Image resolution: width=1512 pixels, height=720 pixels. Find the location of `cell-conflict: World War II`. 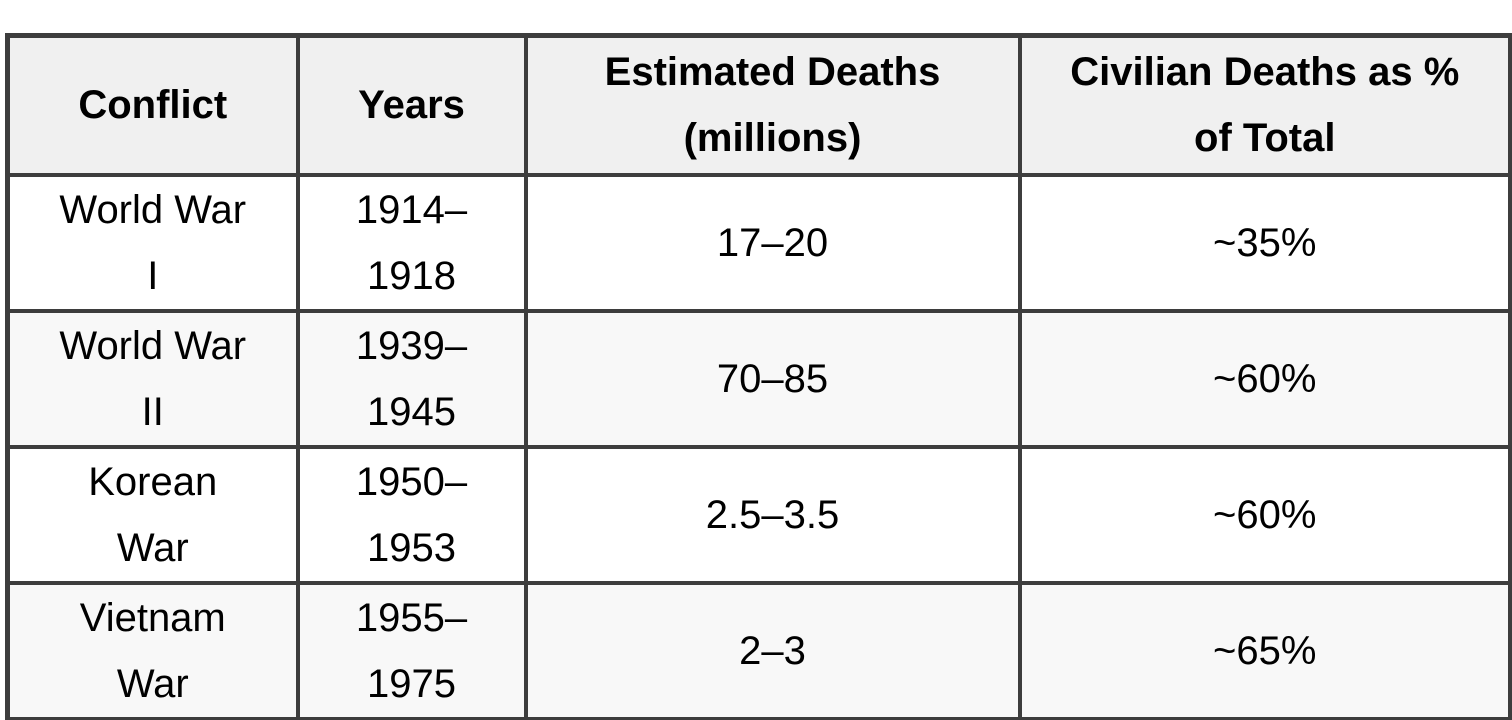

cell-conflict: World War II is located at coordinates (152, 378).